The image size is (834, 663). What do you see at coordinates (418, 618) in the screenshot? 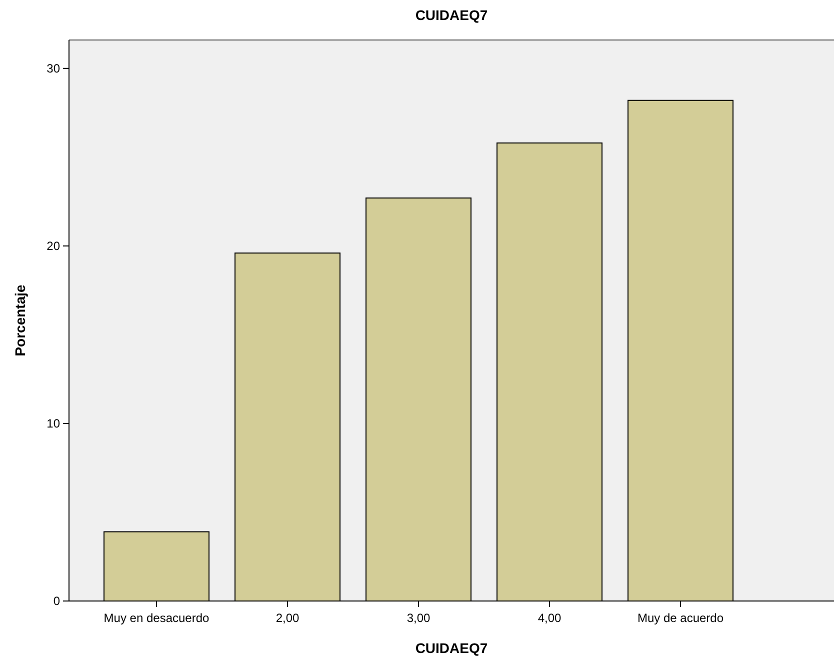
I see `x-tick-label: 3,00` at bounding box center [418, 618].